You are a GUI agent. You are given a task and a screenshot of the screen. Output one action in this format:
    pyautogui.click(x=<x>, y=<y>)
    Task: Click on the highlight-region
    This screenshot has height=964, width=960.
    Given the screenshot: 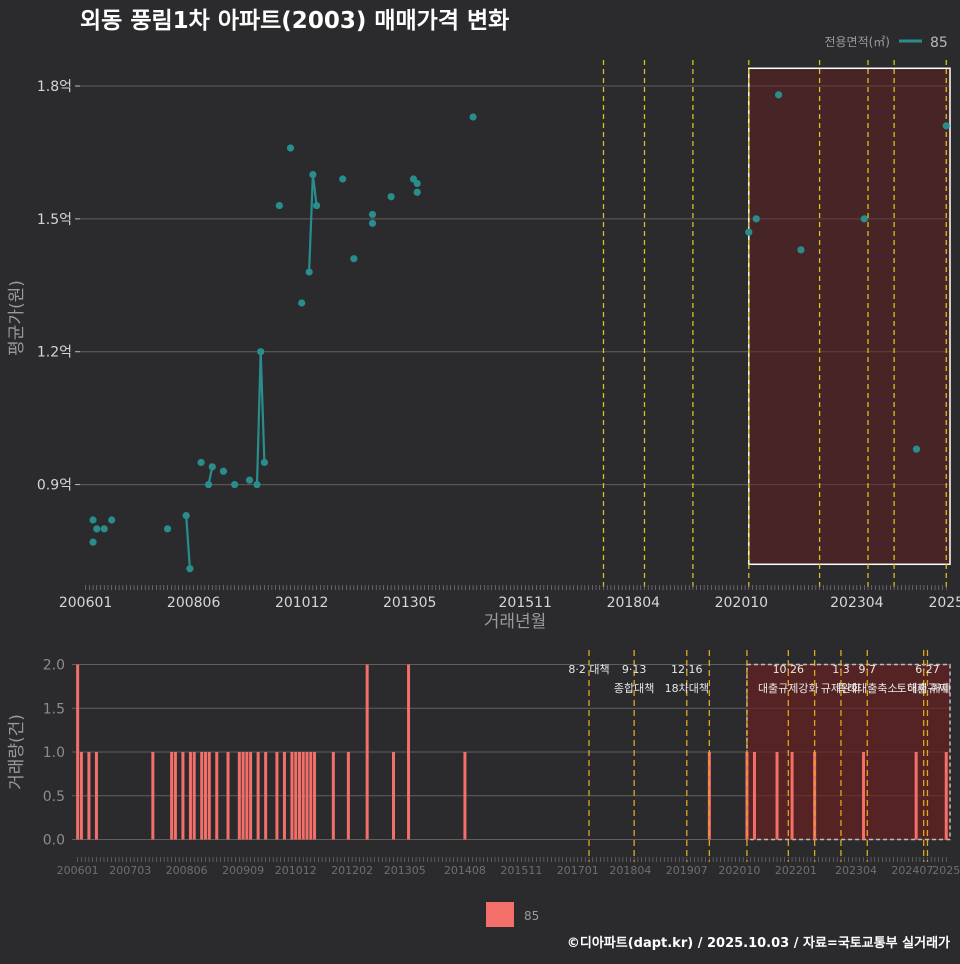 What is the action you would take?
    pyautogui.click(x=849, y=316)
    